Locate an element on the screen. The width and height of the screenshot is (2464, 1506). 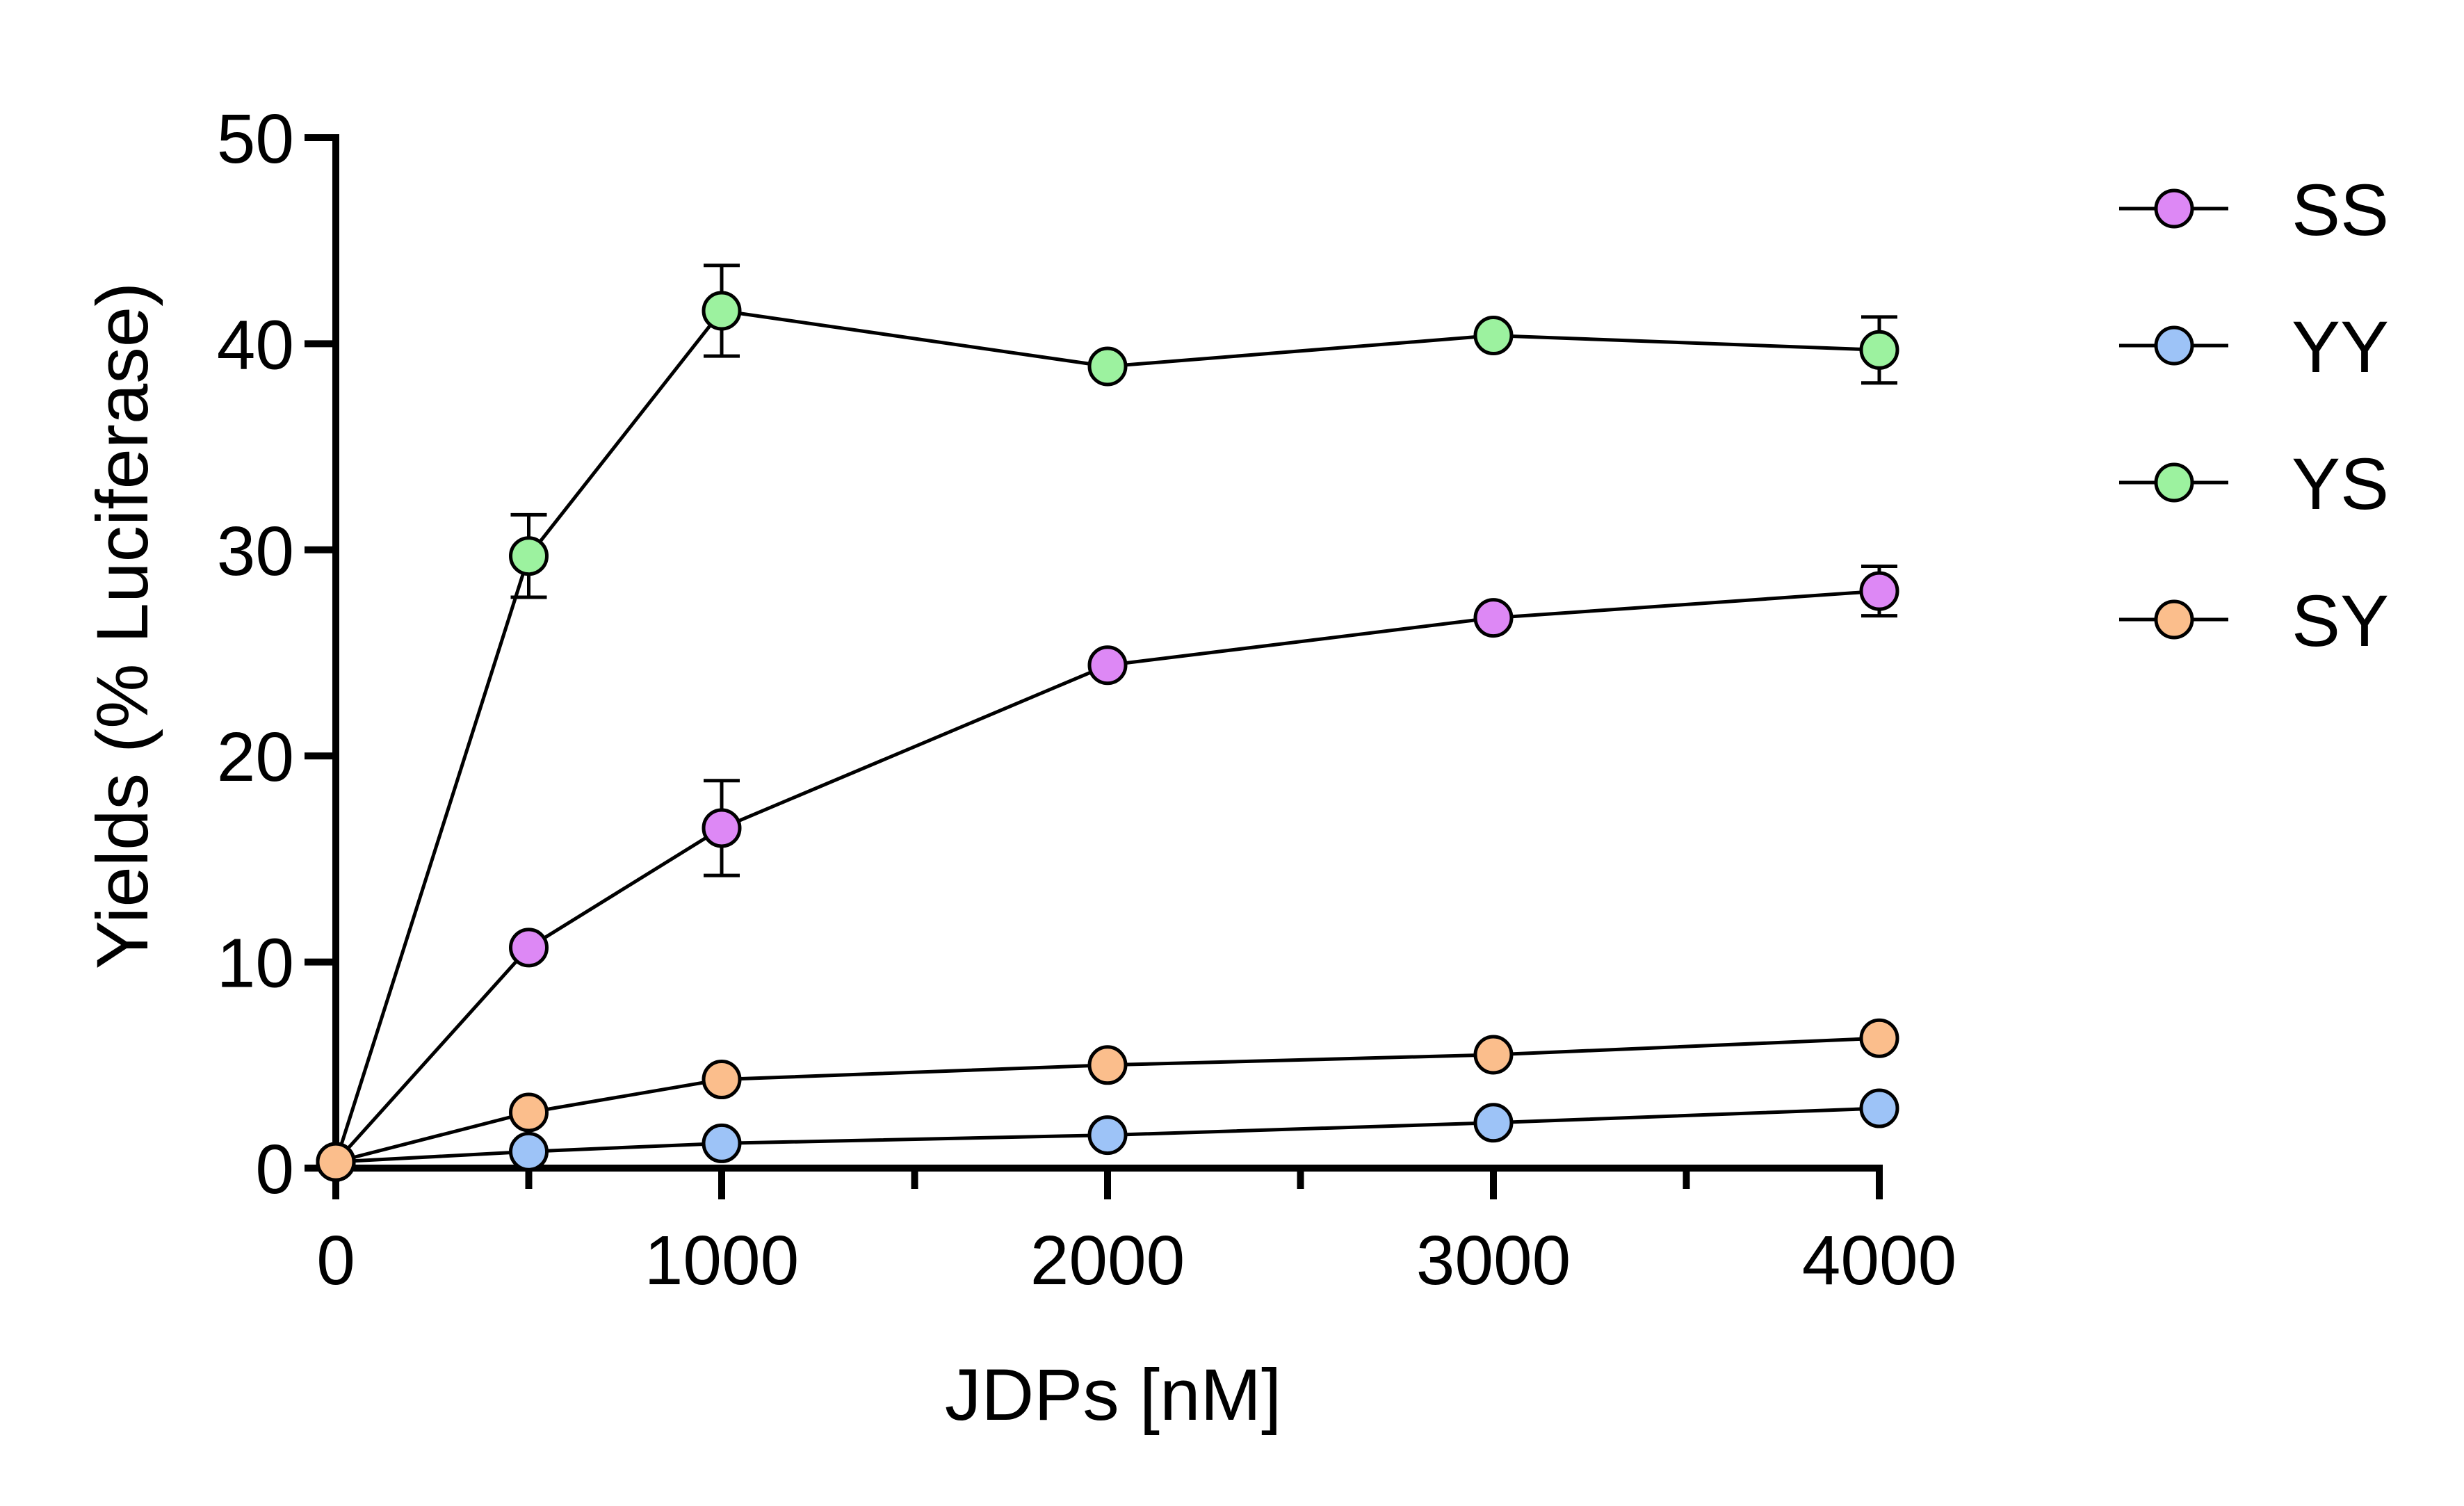
y-tick-label: 40 is located at coordinates (255, 345).